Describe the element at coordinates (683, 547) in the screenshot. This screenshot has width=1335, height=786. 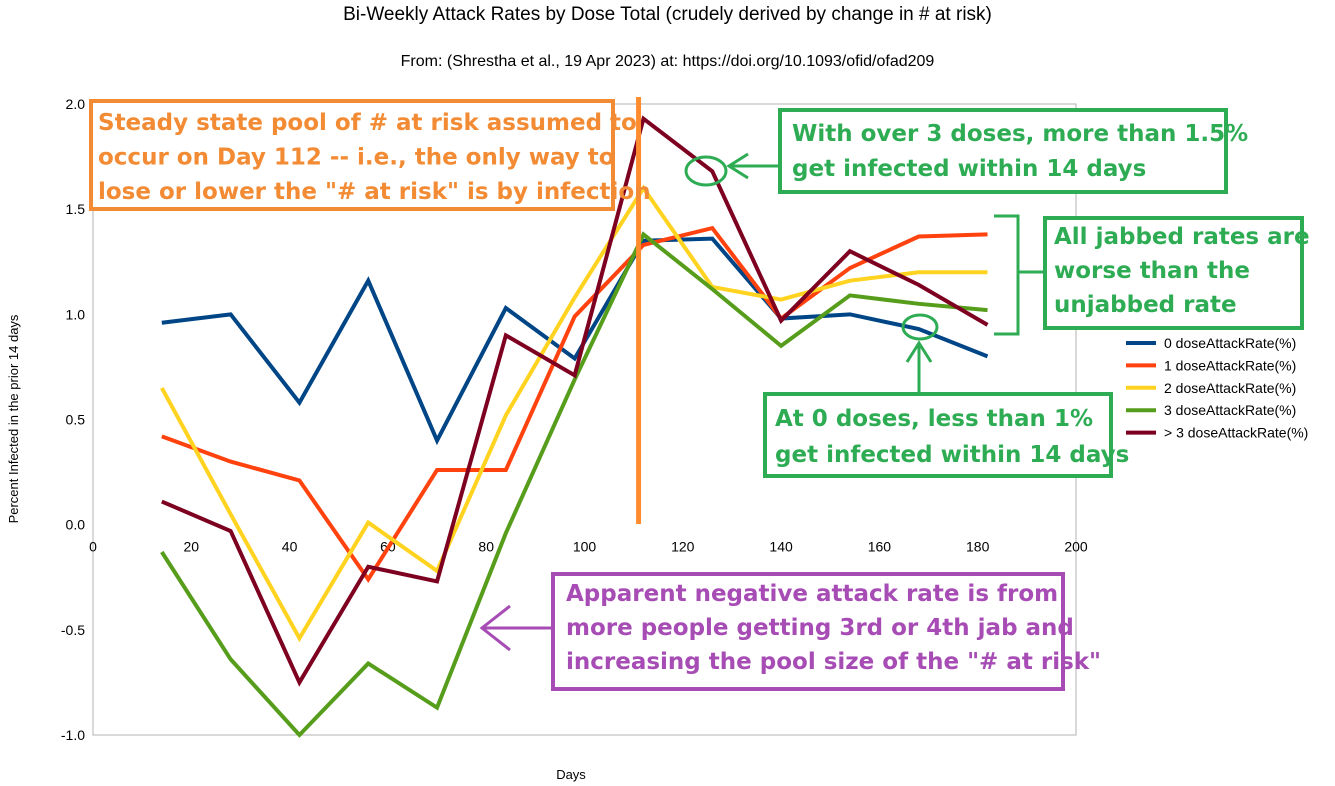
I see `x-tick-label: 120` at that location.